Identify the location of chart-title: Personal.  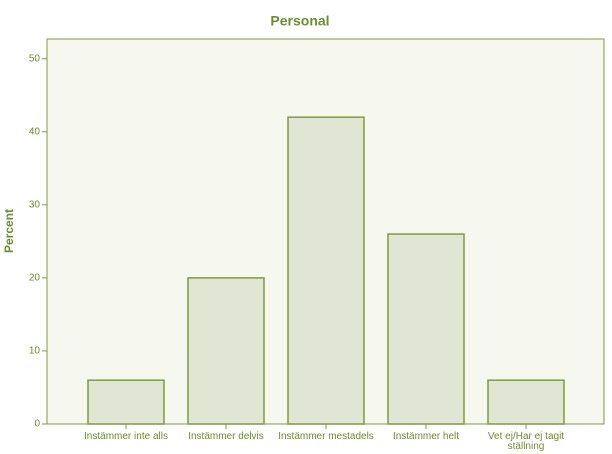
(299, 21).